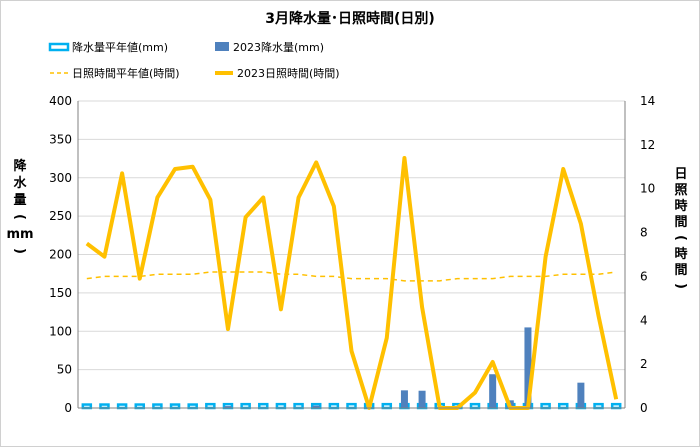  Describe the element at coordinates (60, 178) in the screenshot. I see `left-tick-label: 300` at that location.